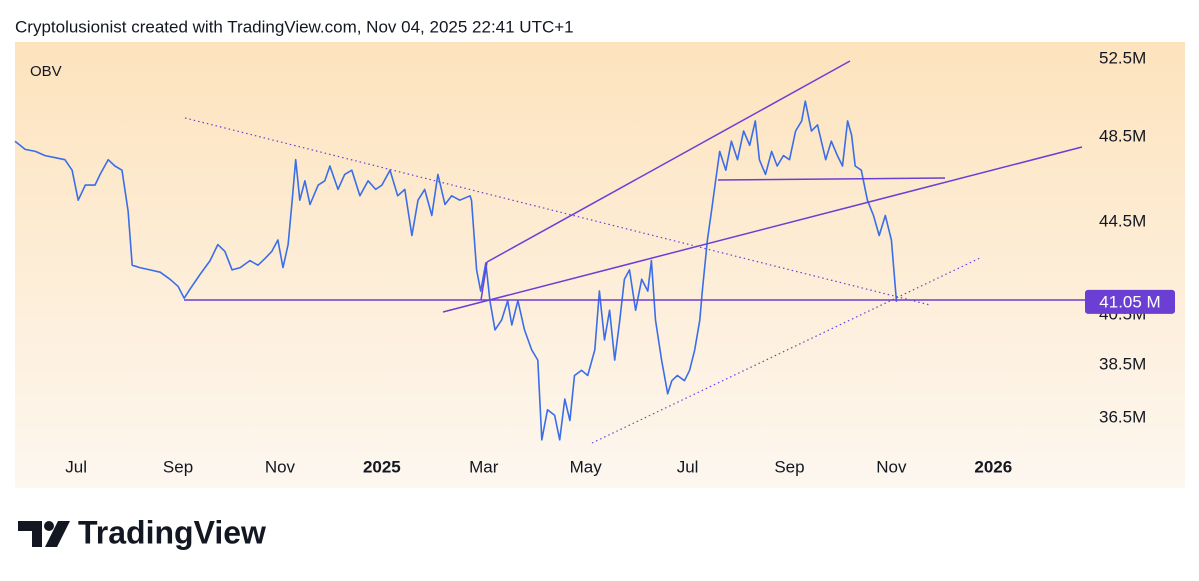 This screenshot has width=1199, height=581. What do you see at coordinates (46, 71) in the screenshot?
I see `chart-title: OBV` at bounding box center [46, 71].